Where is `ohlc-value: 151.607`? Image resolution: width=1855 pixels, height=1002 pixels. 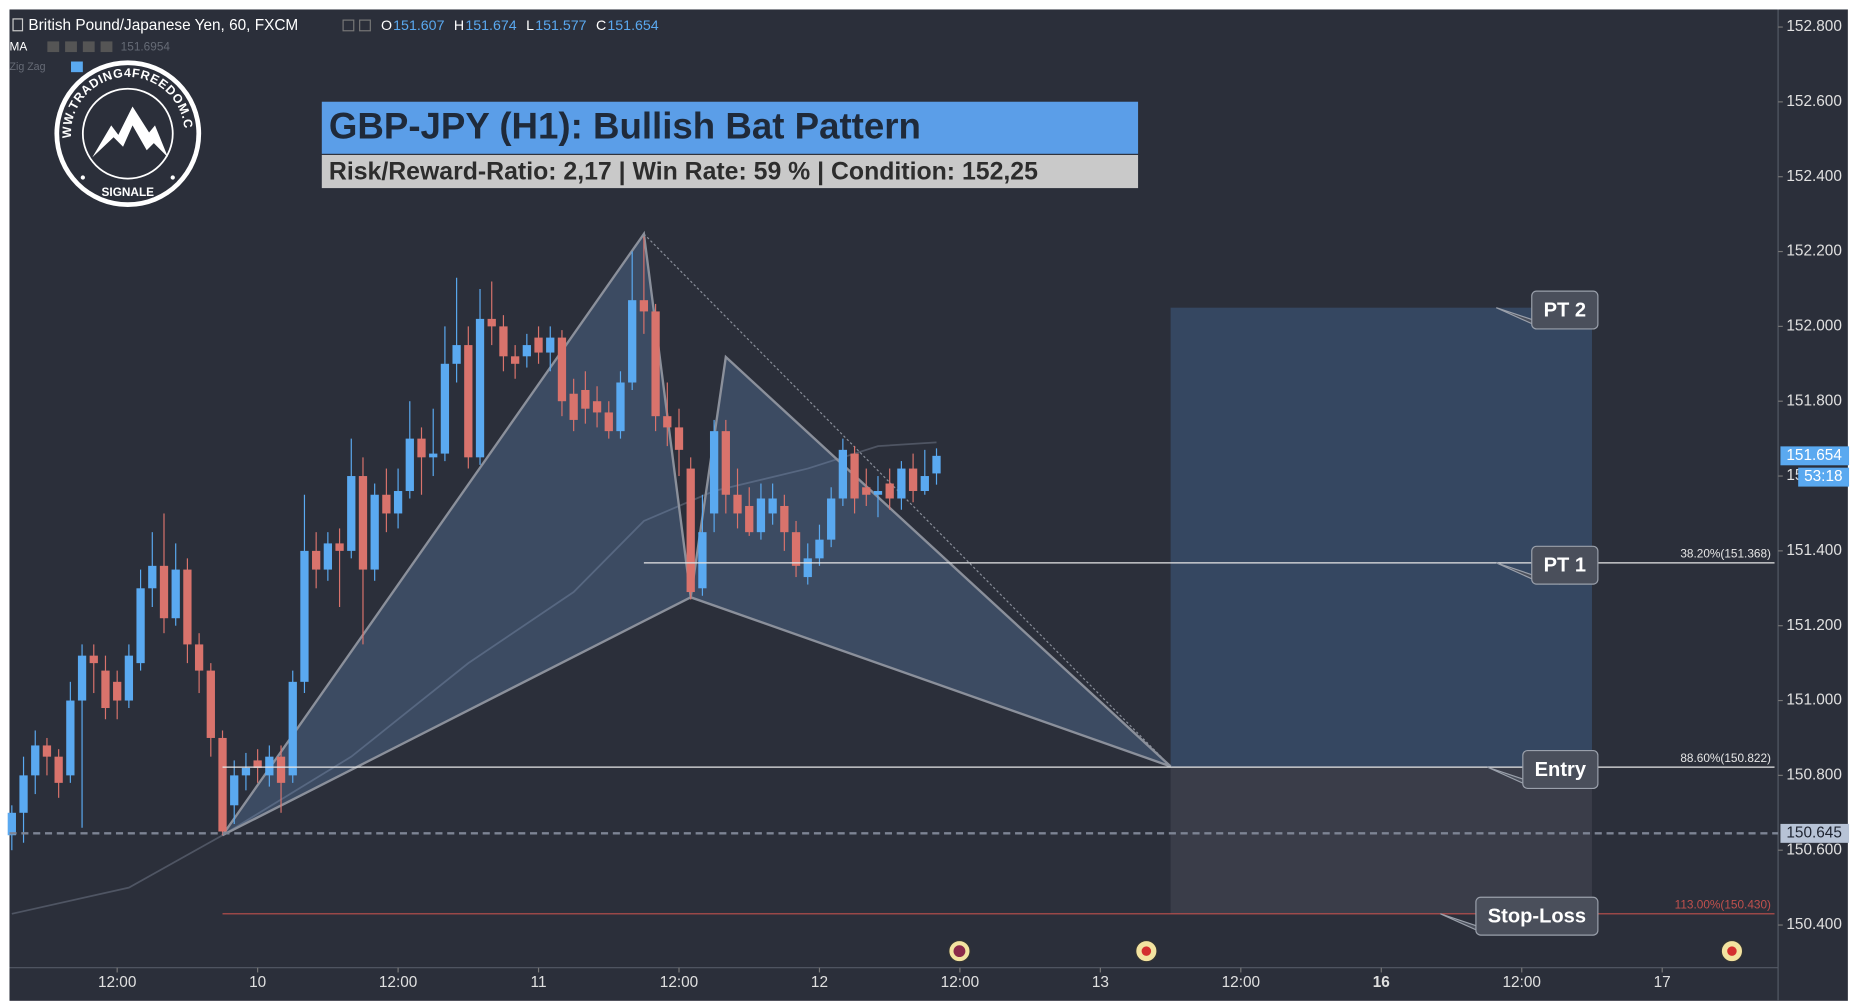 ohlc-value: 151.607 is located at coordinates (418, 26).